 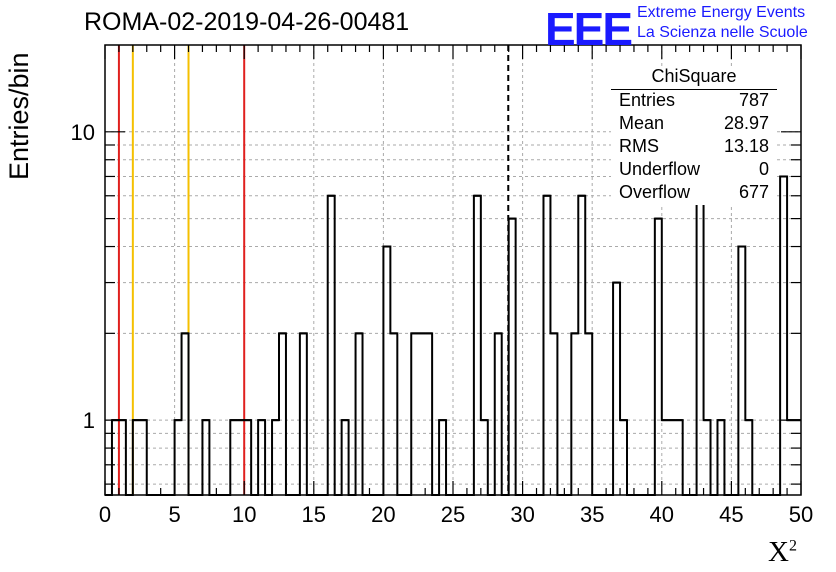 I want to click on y-axis-label: Entries/bin, so click(x=19, y=116).